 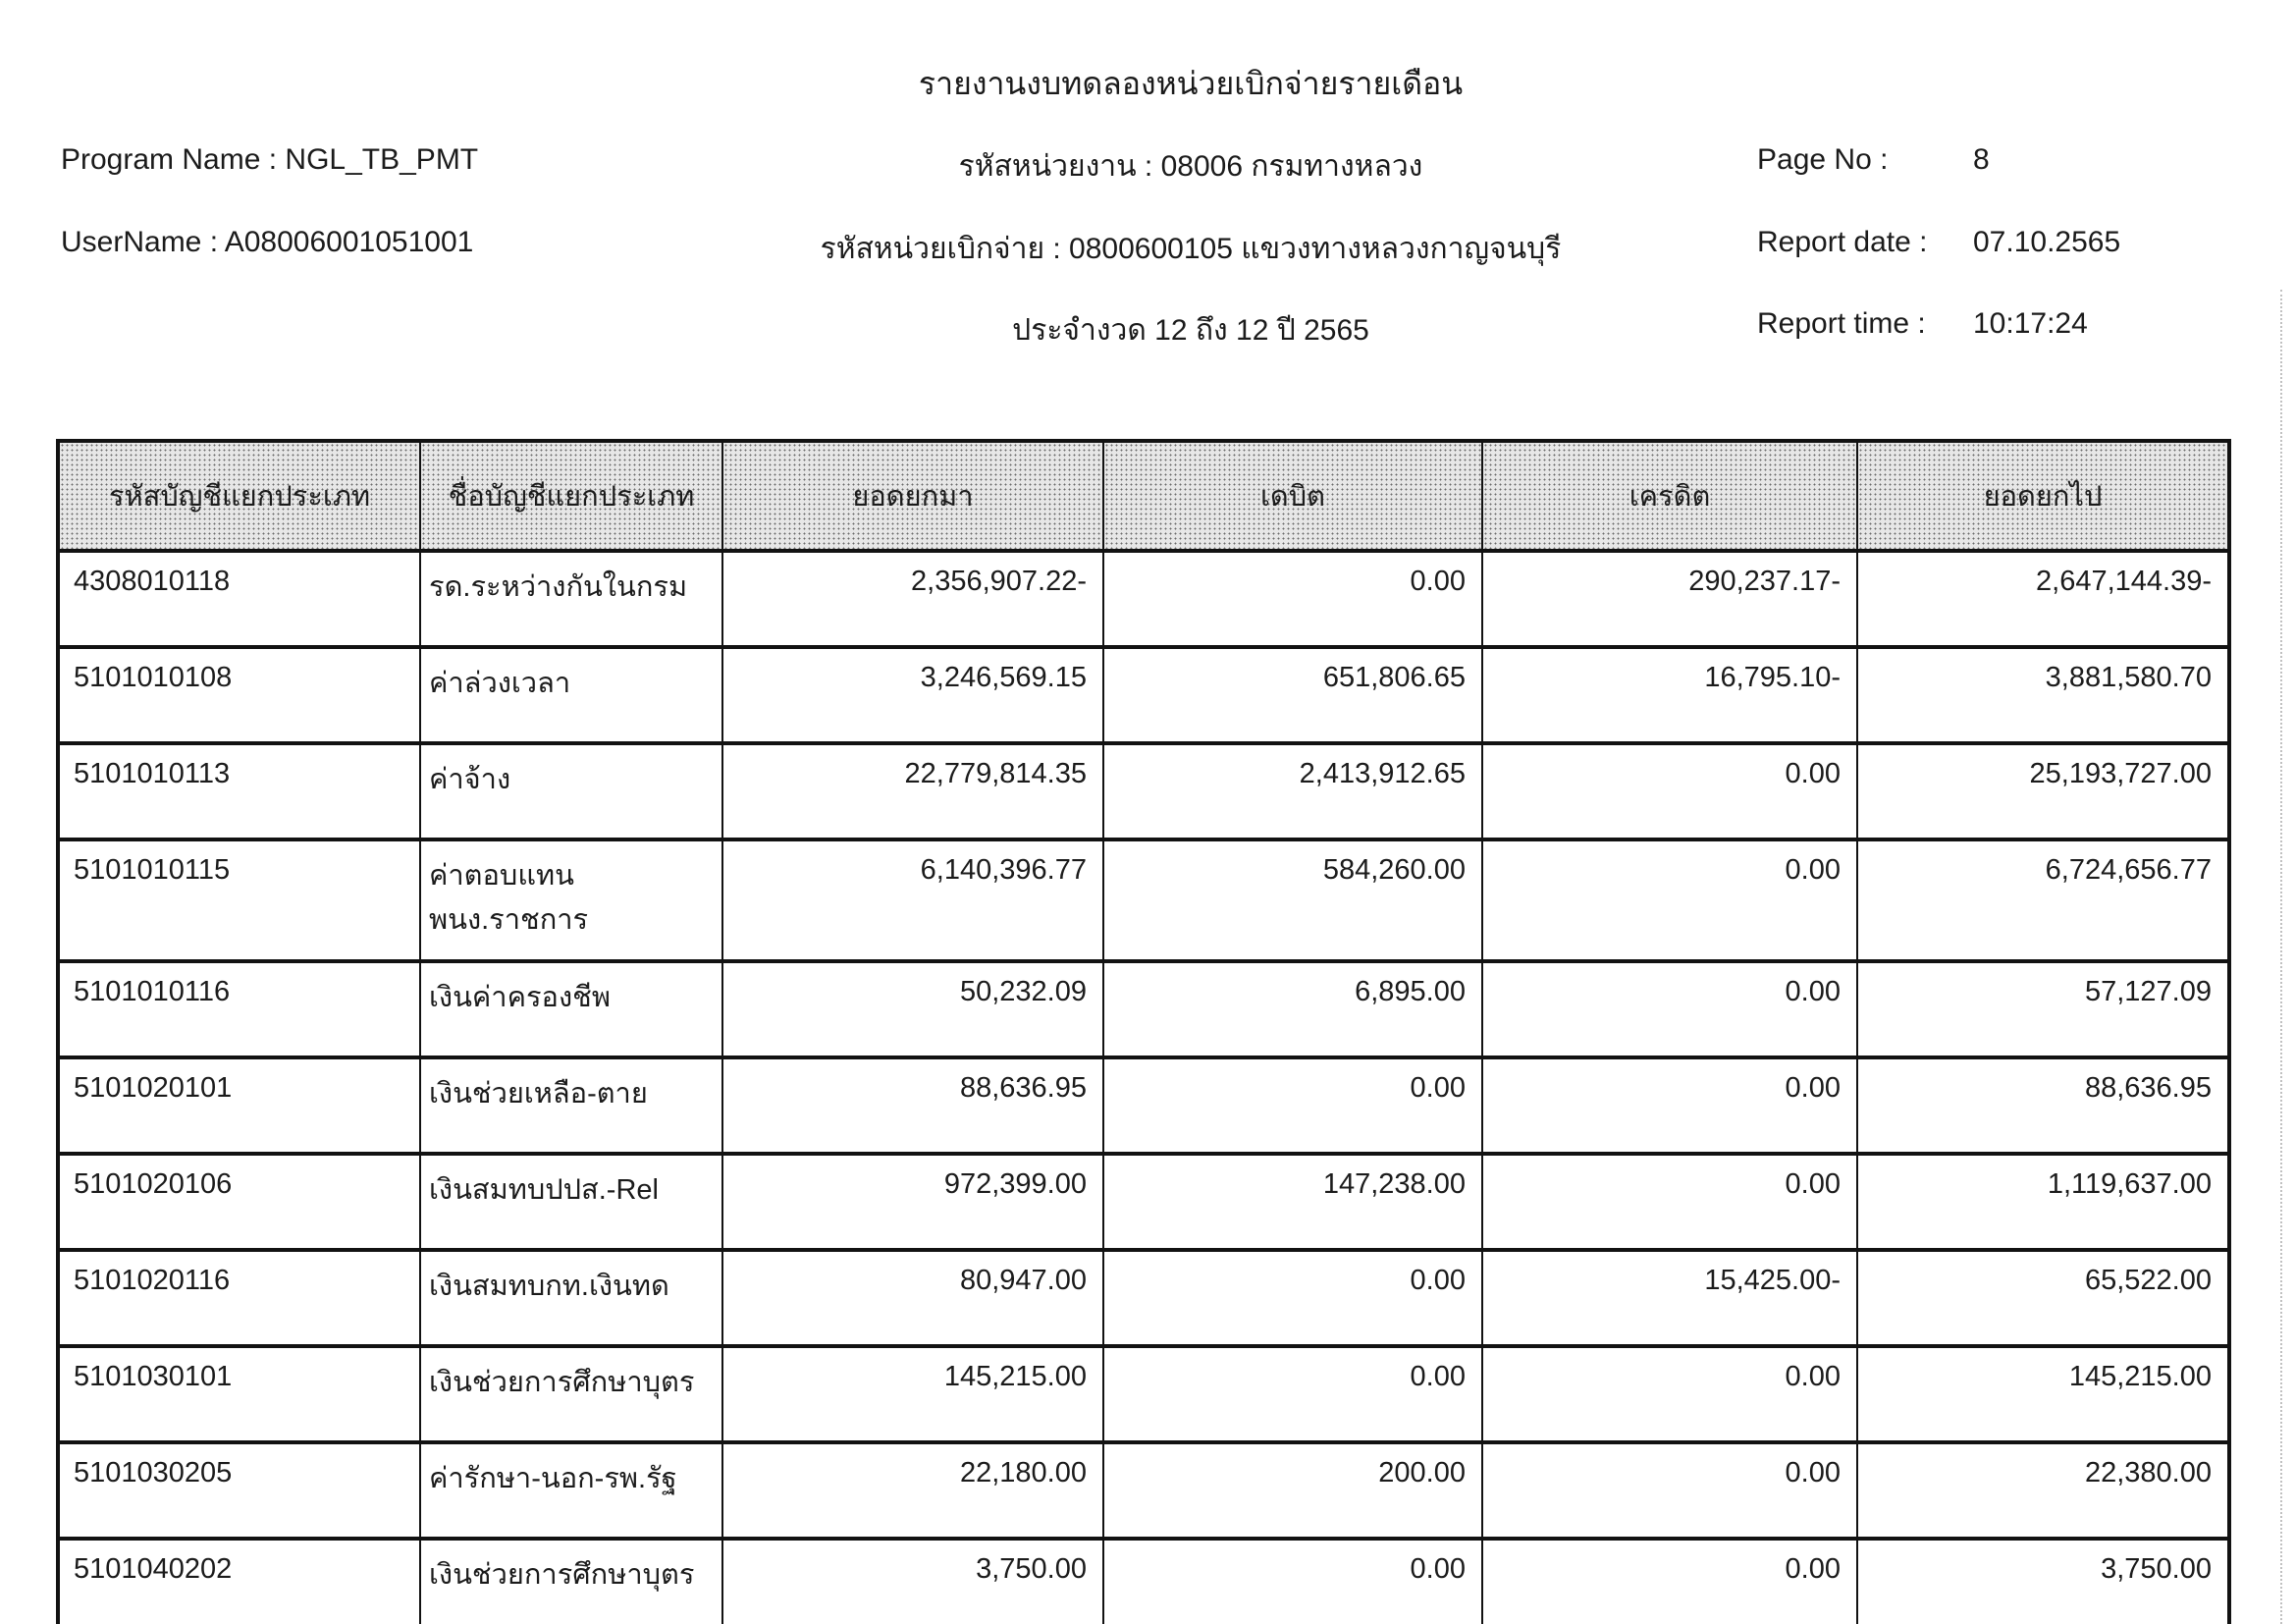 I want to click on amount-cell: 57,127.09, so click(x=2043, y=1009).